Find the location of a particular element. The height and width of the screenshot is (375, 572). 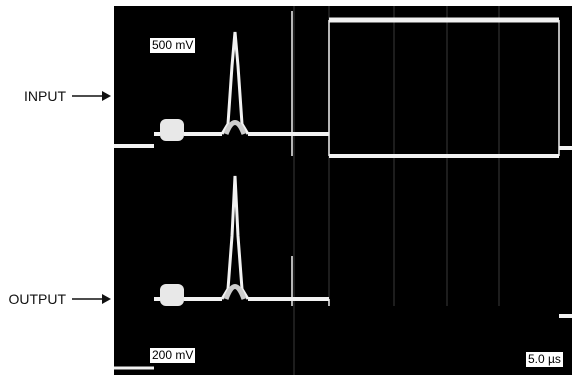

channel1-scale-readout: 500 mV is located at coordinates (173, 45).